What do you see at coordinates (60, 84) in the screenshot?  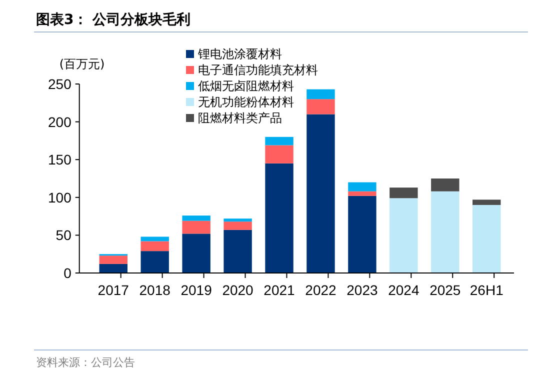 I see `y-tick-label: 250` at bounding box center [60, 84].